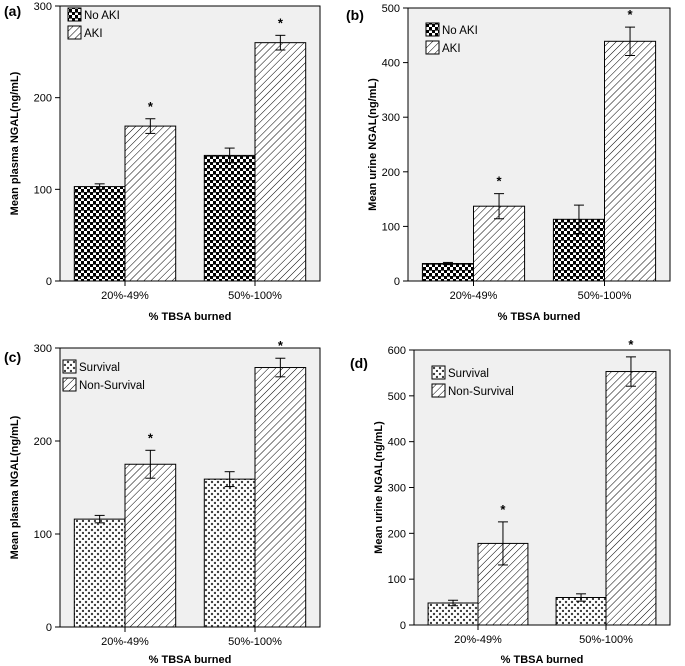 The width and height of the screenshot is (685, 666). What do you see at coordinates (355, 15) in the screenshot?
I see `panel-label: (b)` at bounding box center [355, 15].